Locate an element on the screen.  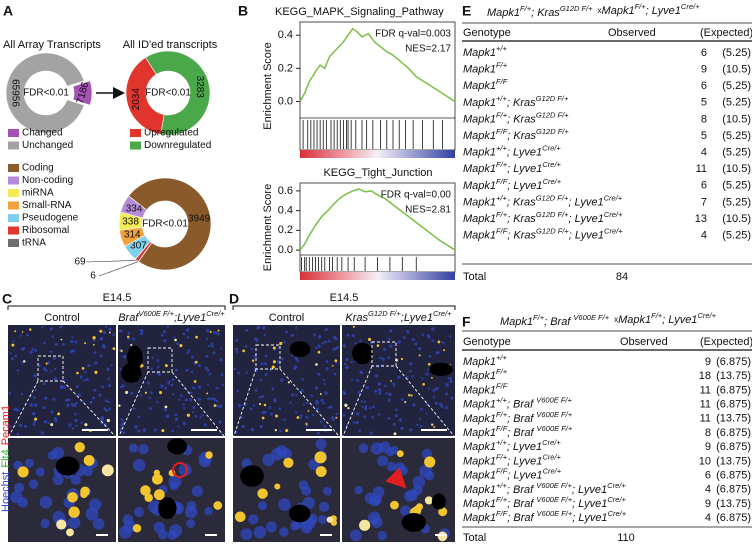
superscript: Cre/+ is located at coordinates (613, 231).